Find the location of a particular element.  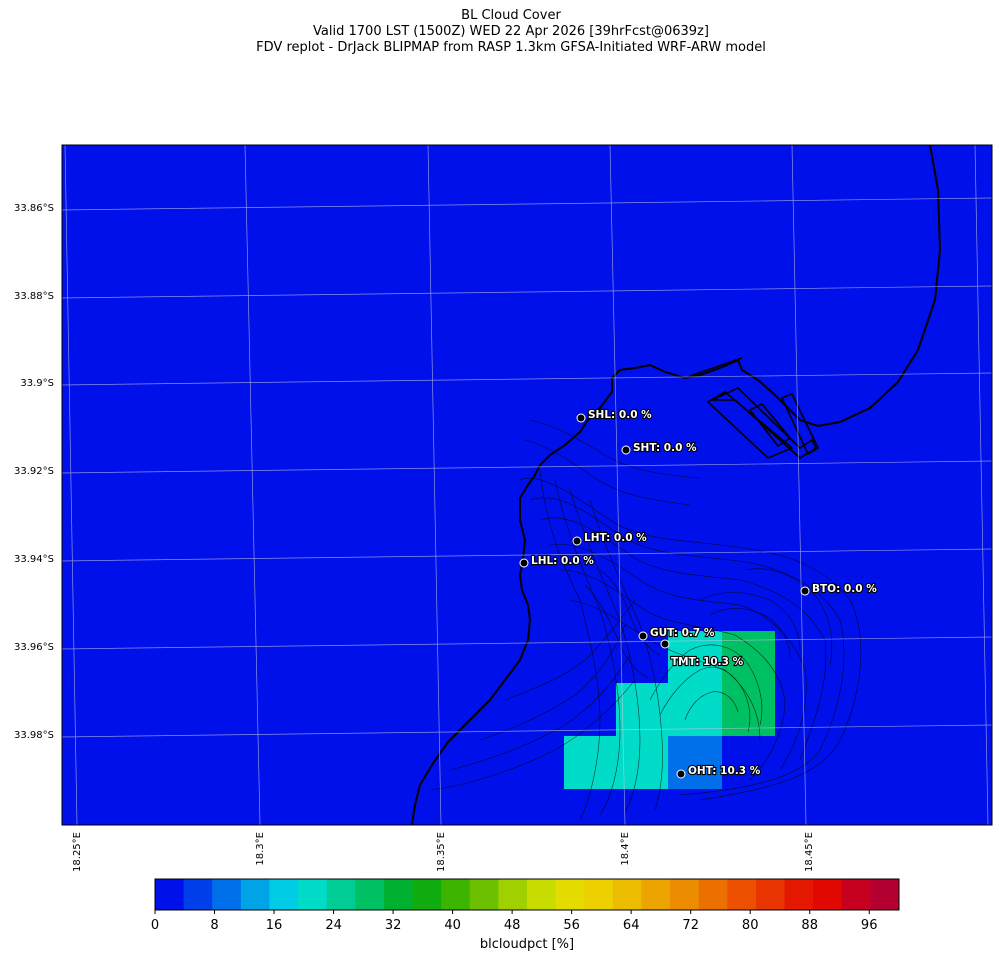

station-marker-bto is located at coordinates (805, 591).